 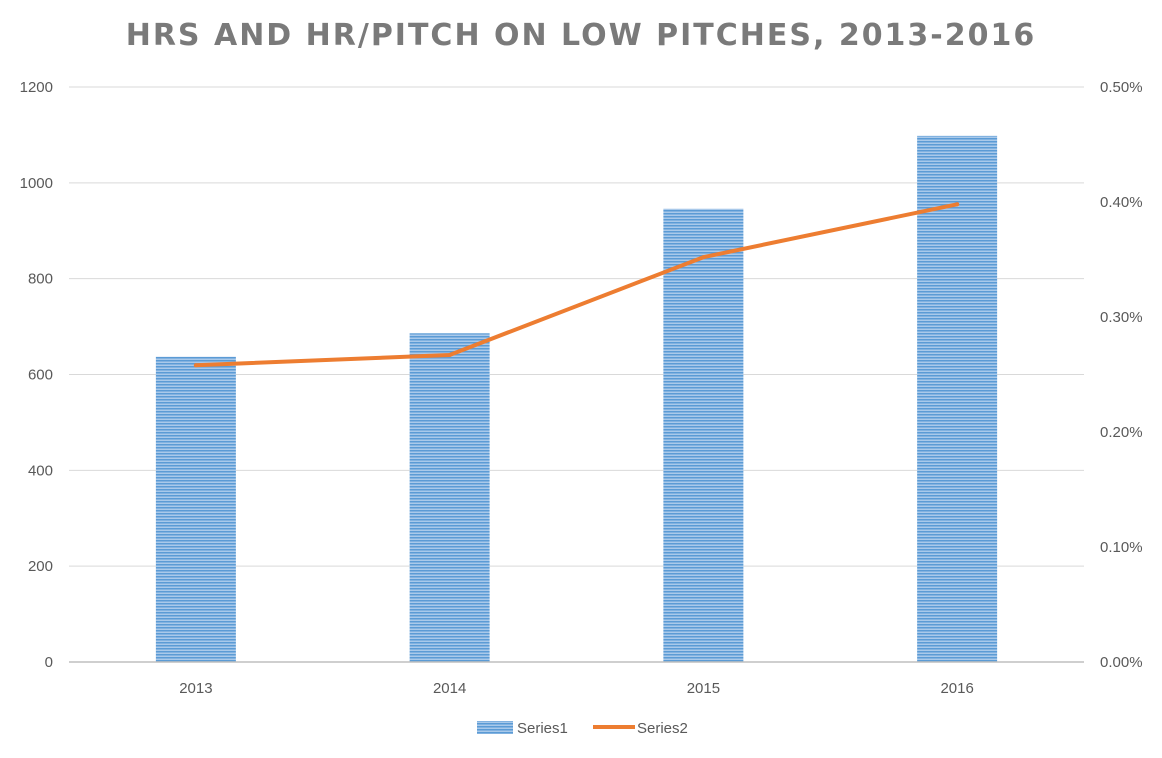 I want to click on y-left-tick-label: 200, so click(x=40, y=566).